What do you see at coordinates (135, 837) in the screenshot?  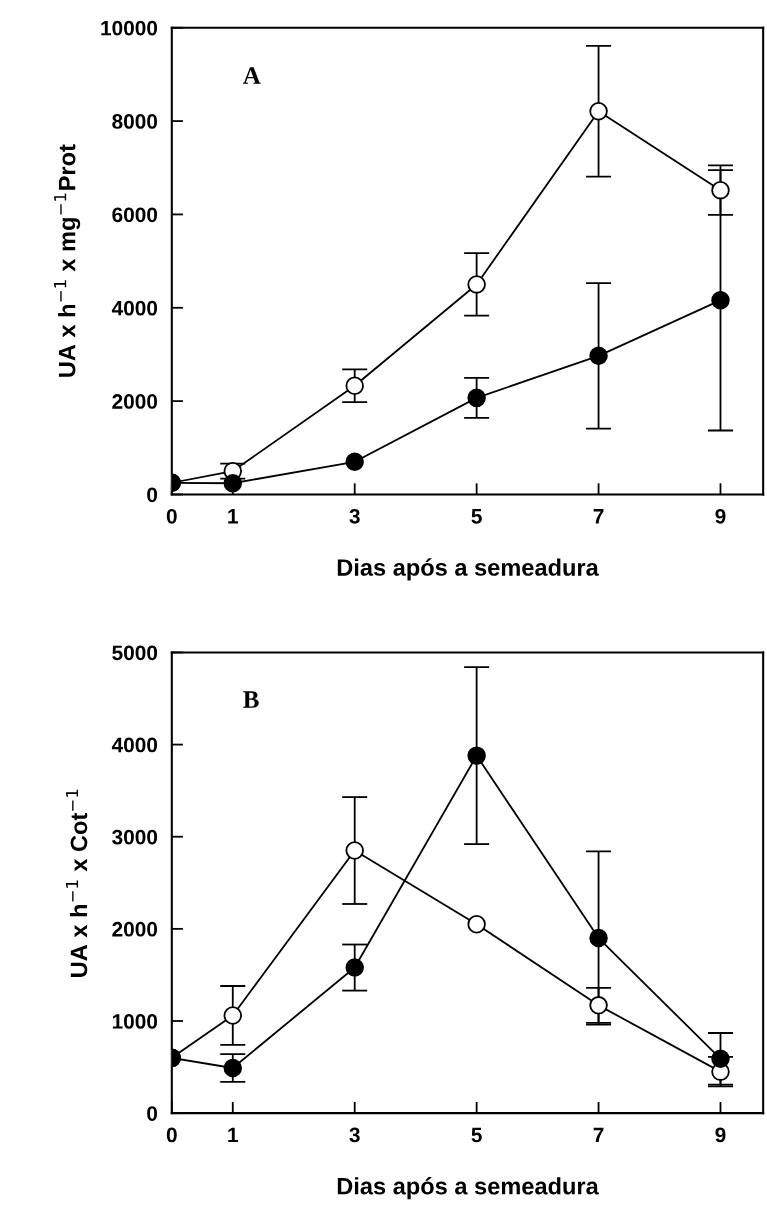 I see `y-tick-label: 3000` at bounding box center [135, 837].